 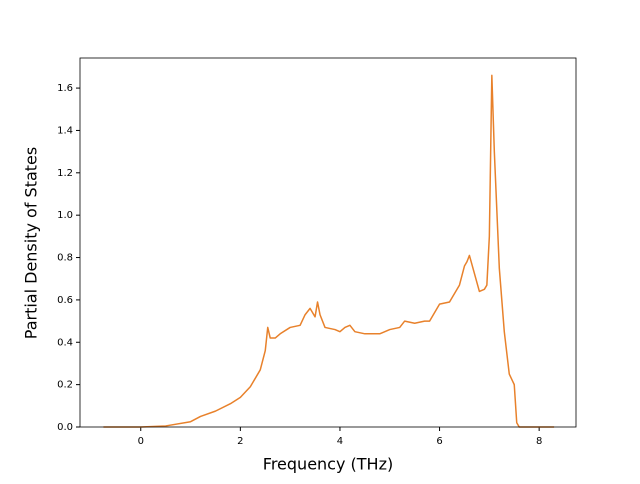 What do you see at coordinates (65, 88) in the screenshot?
I see `y-tick-label: 1.6` at bounding box center [65, 88].